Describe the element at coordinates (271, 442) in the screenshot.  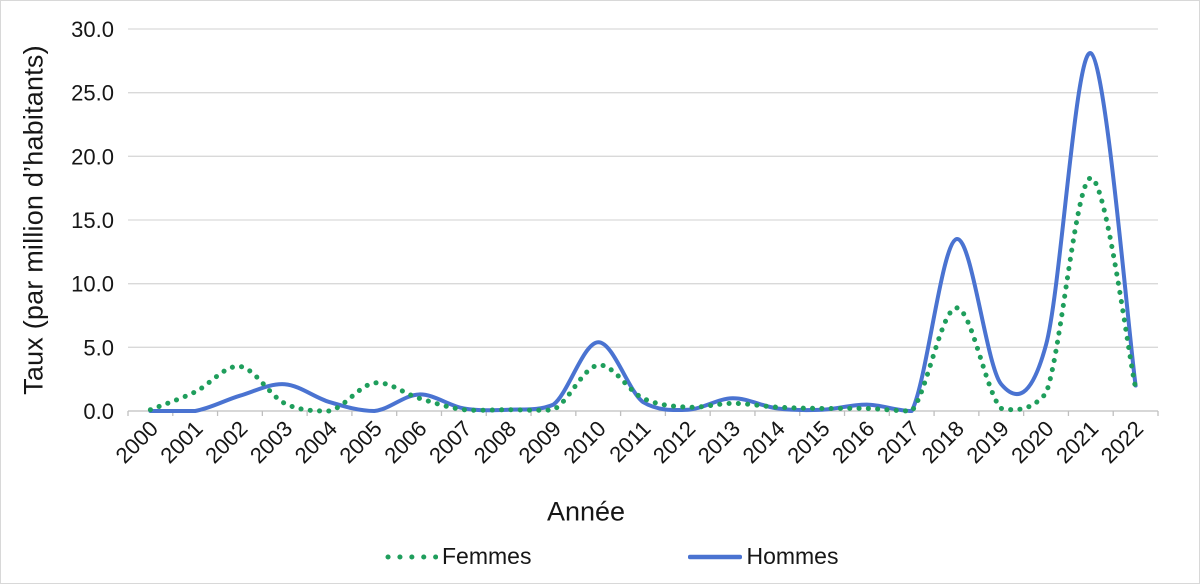
I see `x-tick-label: 2003` at that location.